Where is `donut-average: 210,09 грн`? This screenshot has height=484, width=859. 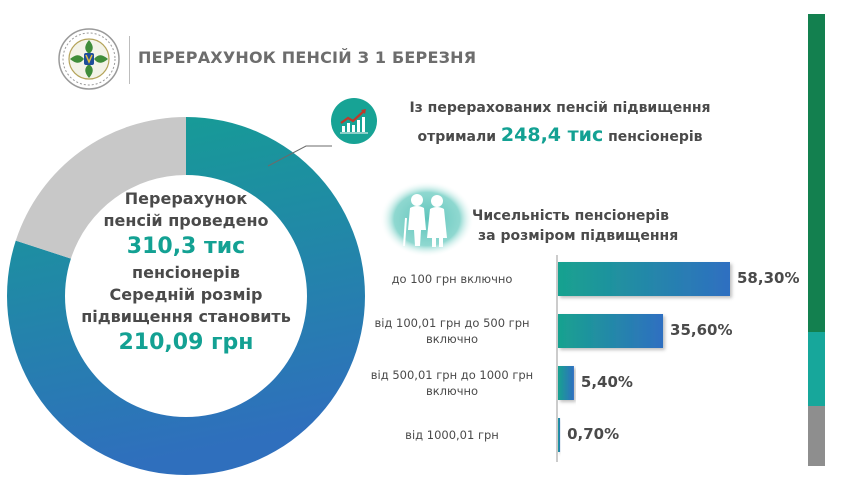
donut-average: 210,09 грн is located at coordinates (186, 342).